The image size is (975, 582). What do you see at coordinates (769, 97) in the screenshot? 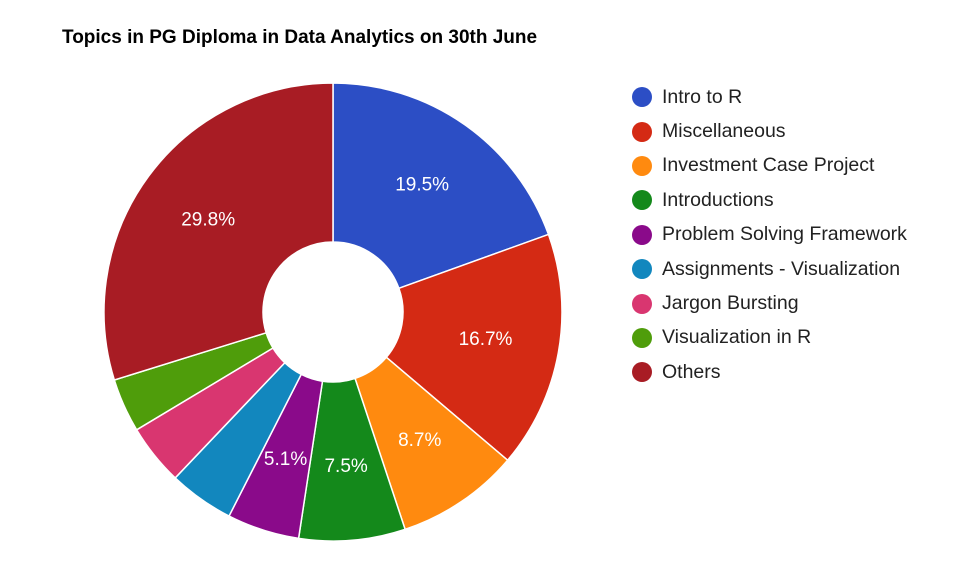
I see `legend-item: Intro to R` at bounding box center [769, 97].